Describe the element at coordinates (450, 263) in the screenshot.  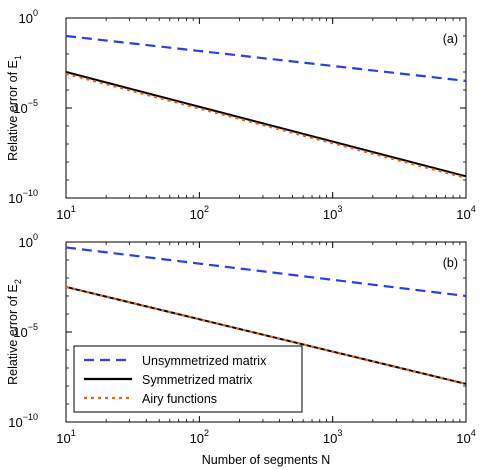
I see `panel-label: (b)` at that location.